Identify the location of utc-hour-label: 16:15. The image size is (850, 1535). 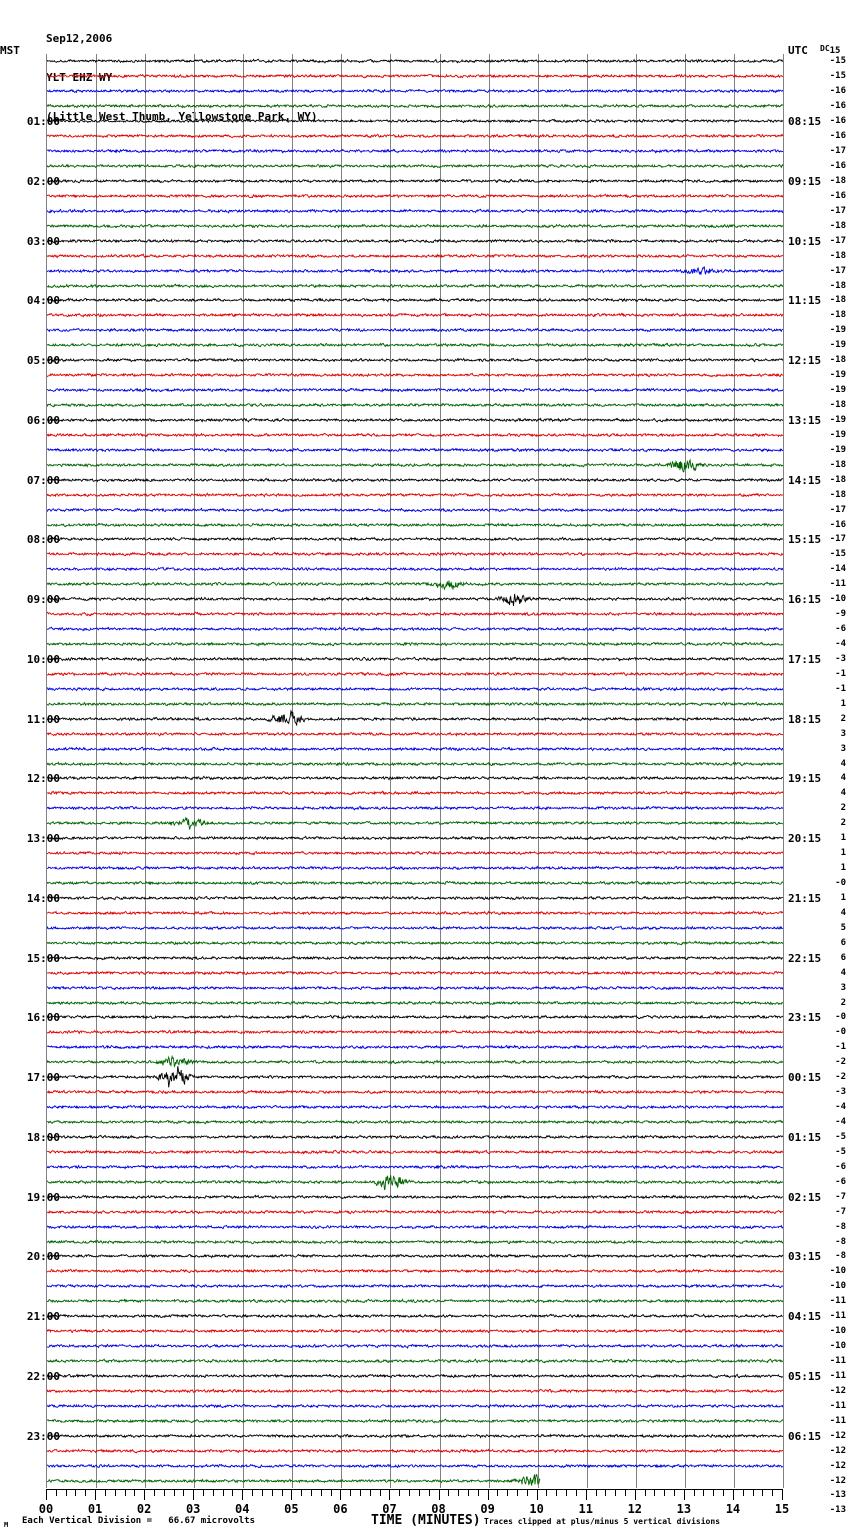
(805, 600).